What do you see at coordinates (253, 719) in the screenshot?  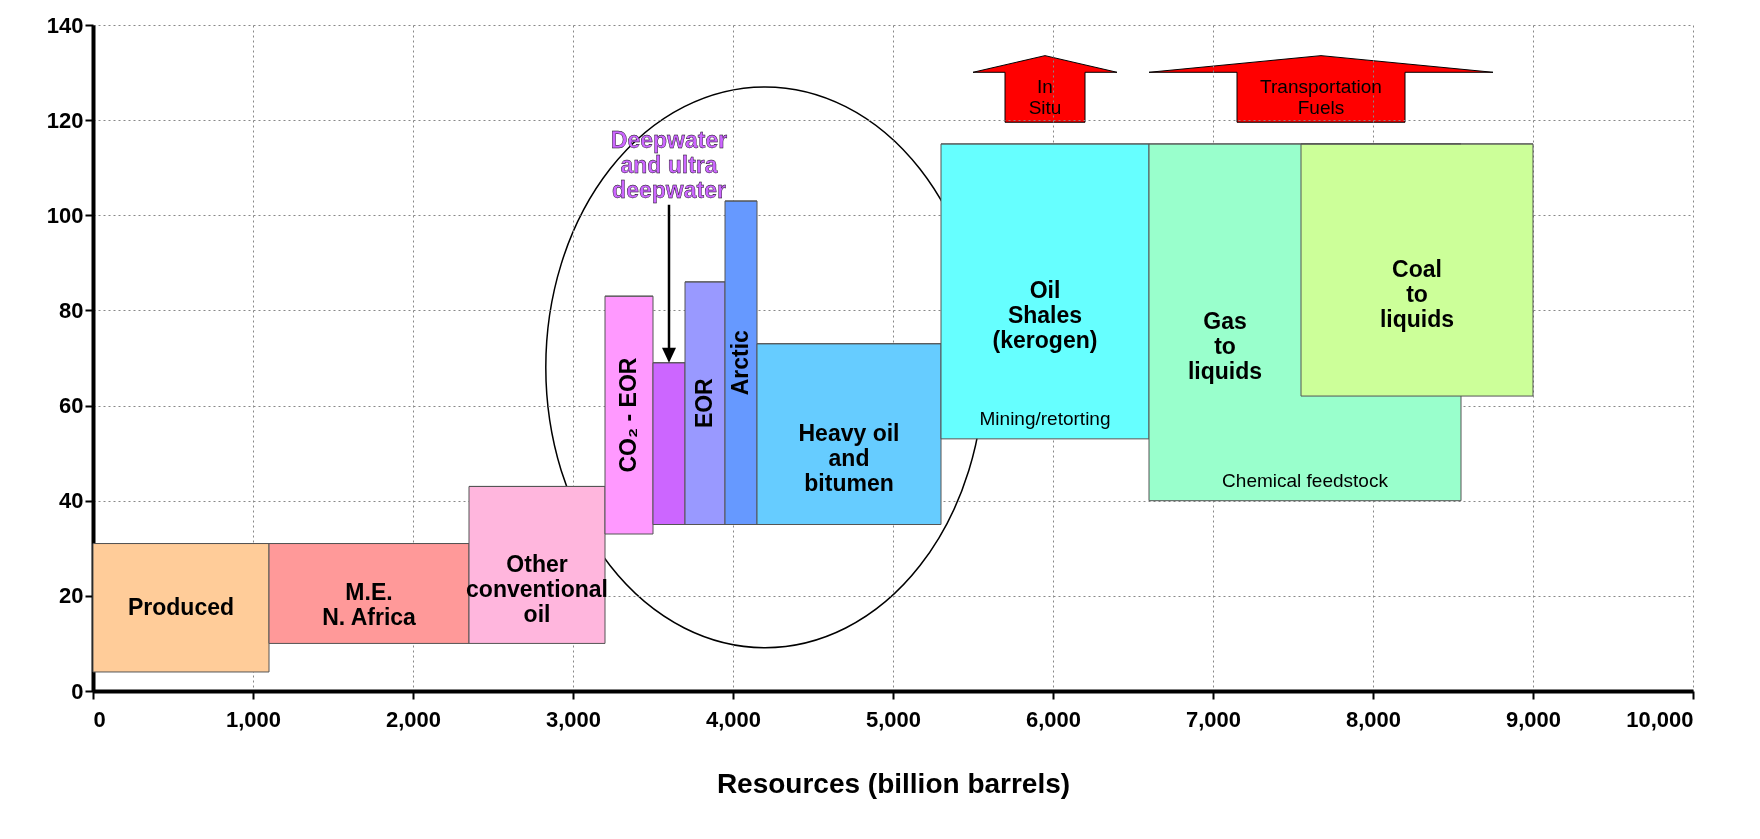 I see `x-tick-label: 1,000` at bounding box center [253, 719].